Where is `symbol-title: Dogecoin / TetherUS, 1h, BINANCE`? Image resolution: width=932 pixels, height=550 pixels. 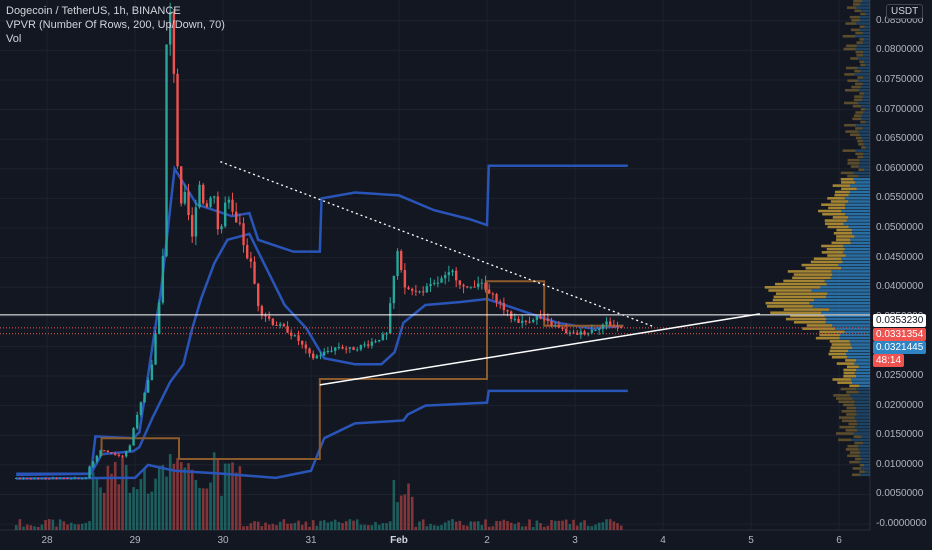
symbol-title: Dogecoin / TetherUS, 1h, BINANCE is located at coordinates (93, 11).